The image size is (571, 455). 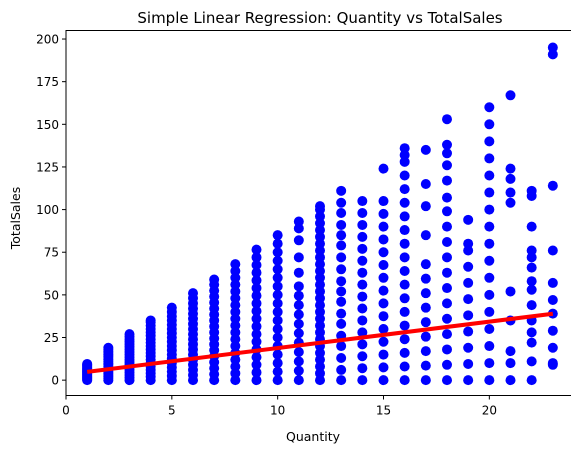 What do you see at coordinates (313, 436) in the screenshot?
I see `x-axis-label: Quantity` at bounding box center [313, 436].